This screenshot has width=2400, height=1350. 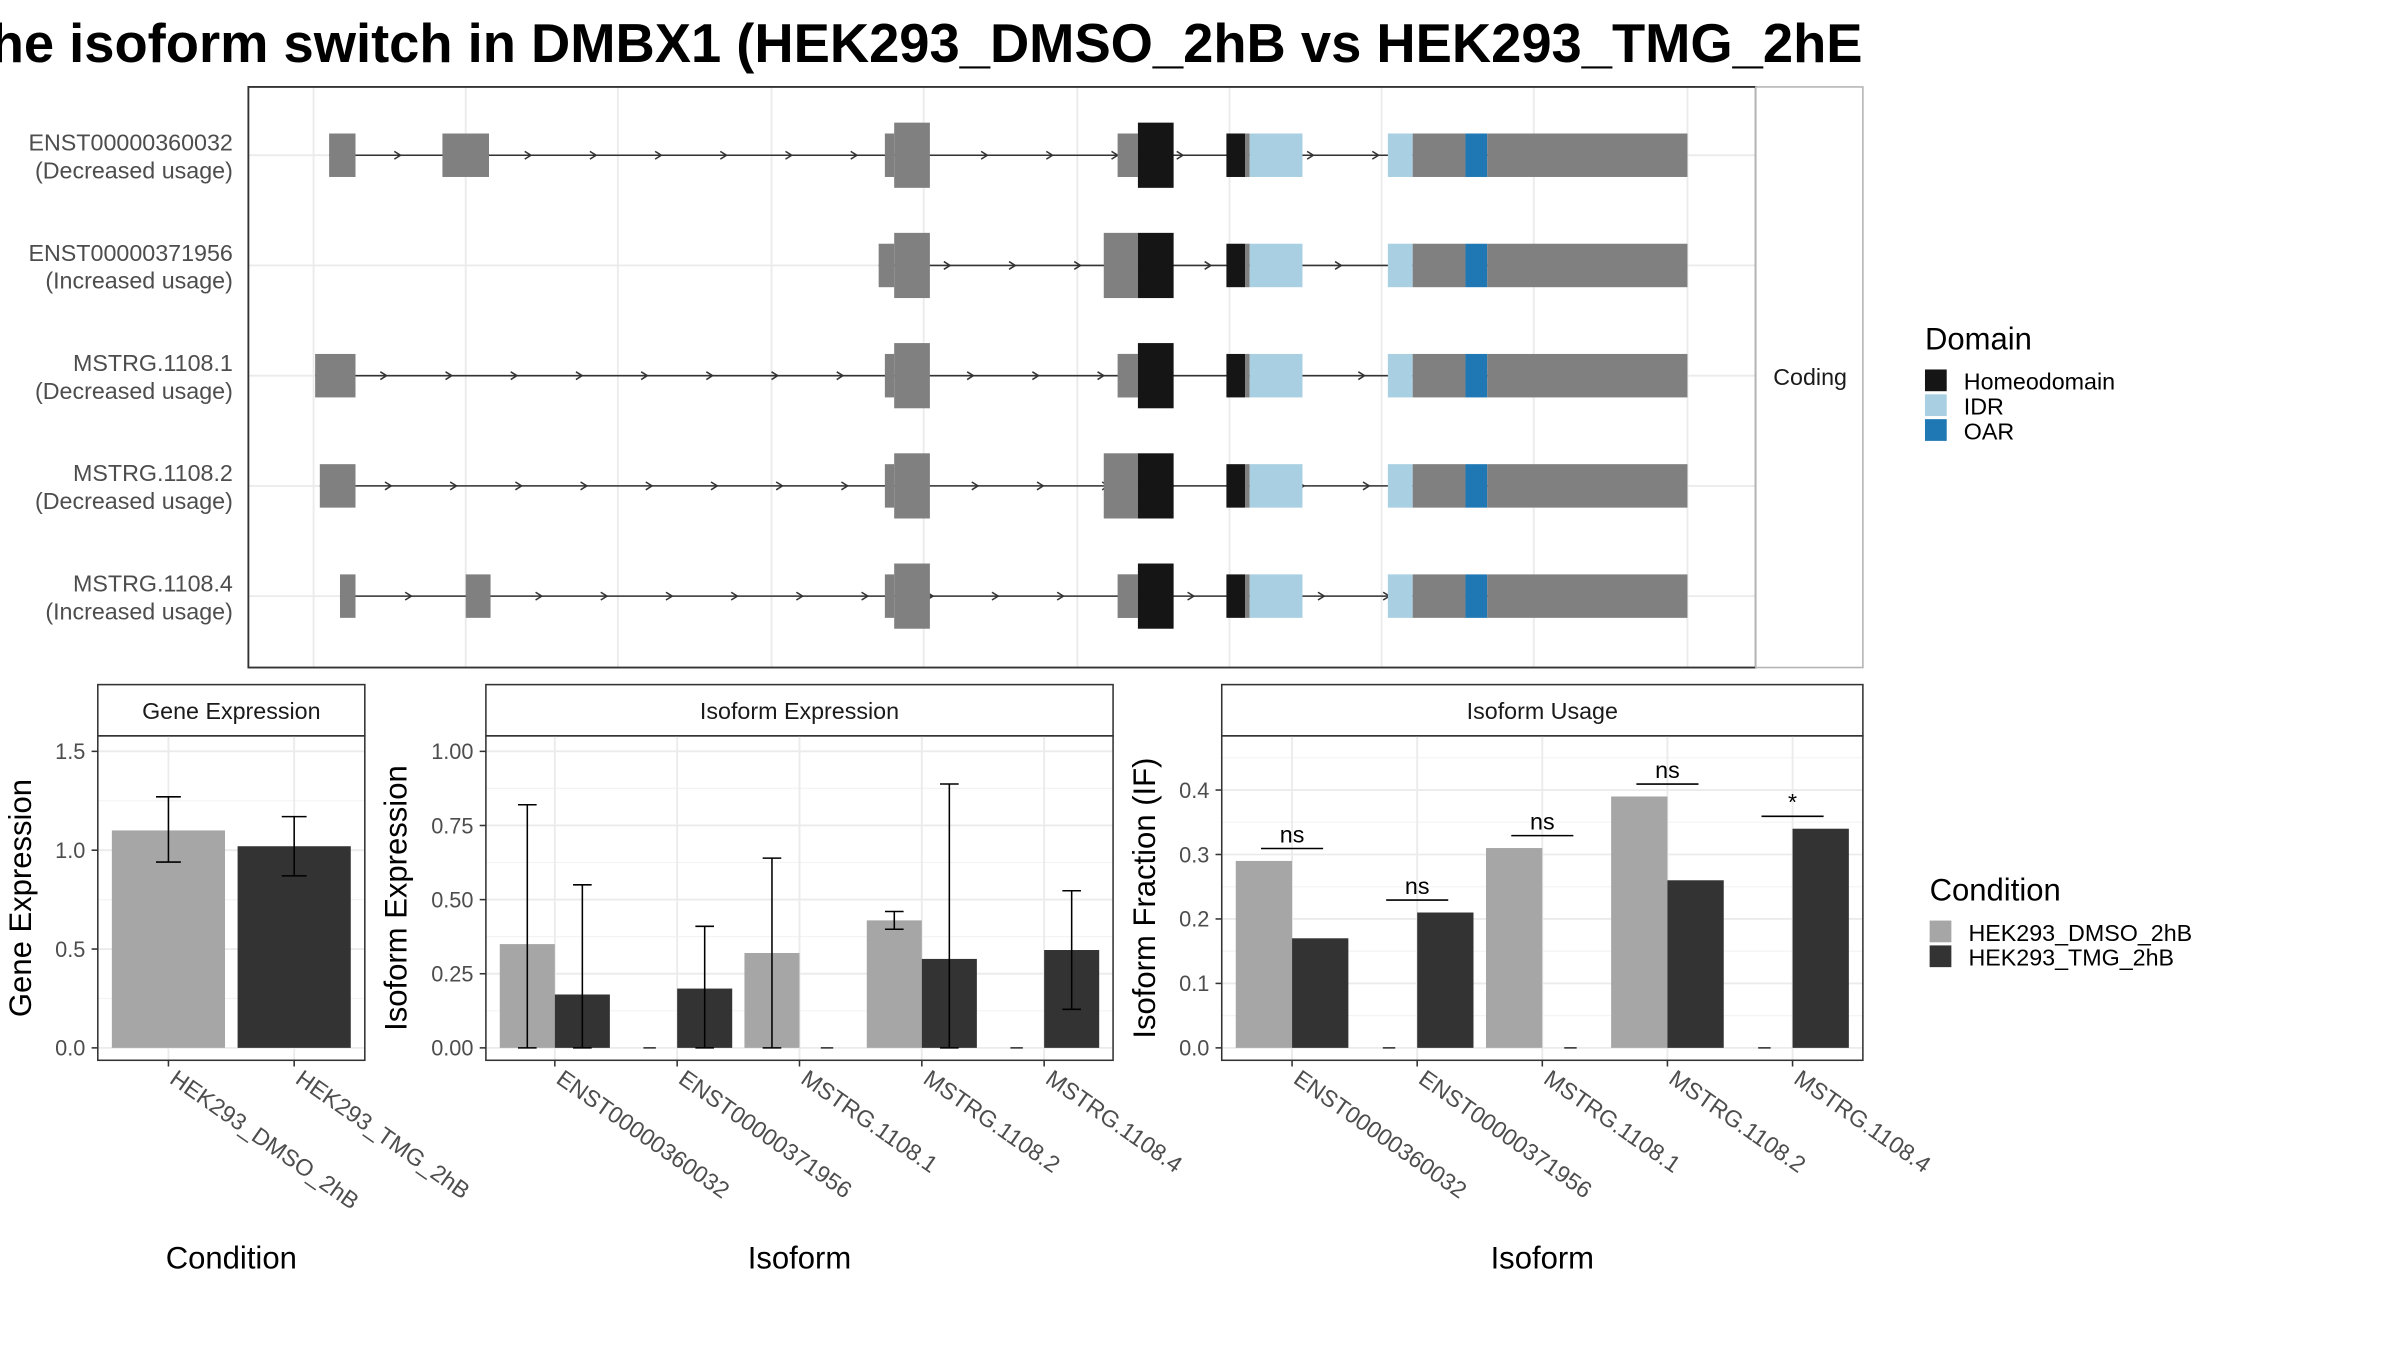 I want to click on domain-legend-label: Homeodomain, so click(x=2039, y=382).